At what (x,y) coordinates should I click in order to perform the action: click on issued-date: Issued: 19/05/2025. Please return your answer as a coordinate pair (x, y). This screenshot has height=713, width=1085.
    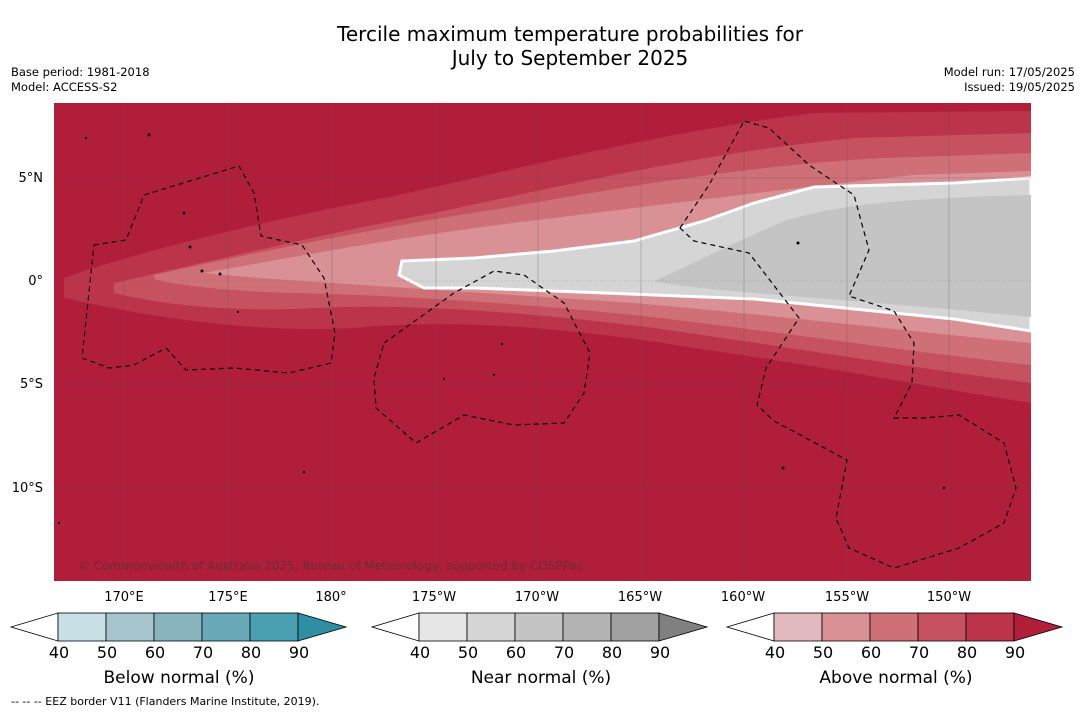
    Looking at the image, I should click on (1019, 87).